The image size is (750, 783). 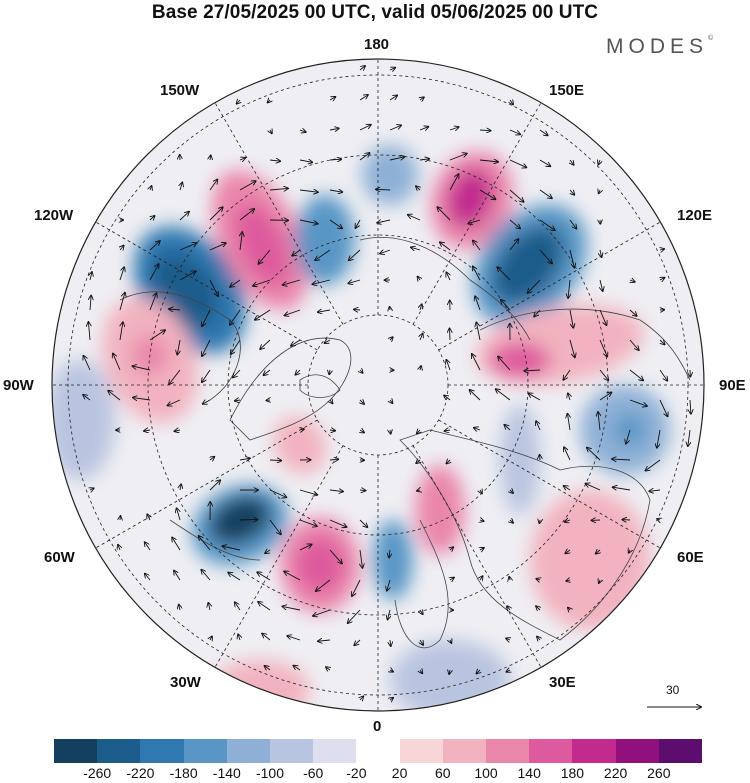 I want to click on lon-label-0: 0, so click(x=377, y=726).